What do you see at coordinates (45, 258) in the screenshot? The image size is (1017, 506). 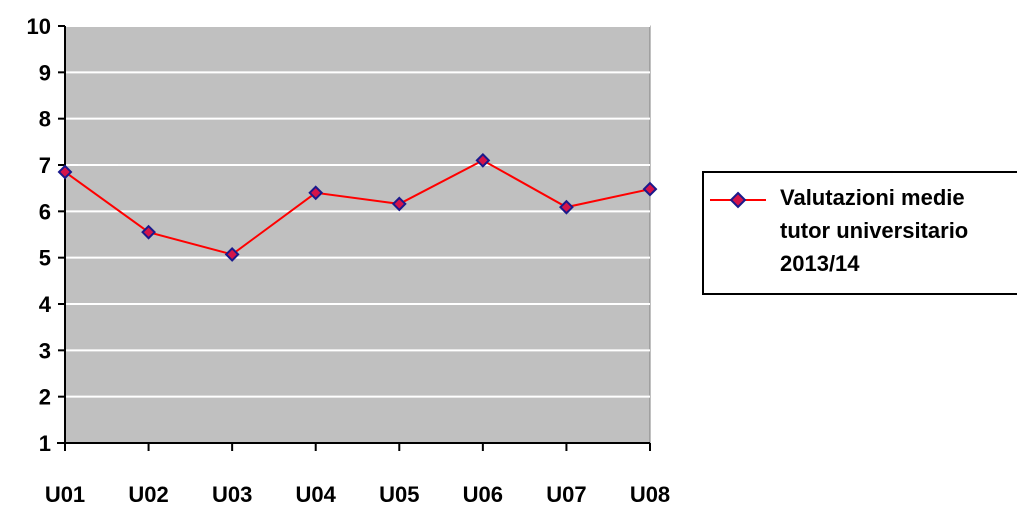 I see `y-tick-label-5: 5` at bounding box center [45, 258].